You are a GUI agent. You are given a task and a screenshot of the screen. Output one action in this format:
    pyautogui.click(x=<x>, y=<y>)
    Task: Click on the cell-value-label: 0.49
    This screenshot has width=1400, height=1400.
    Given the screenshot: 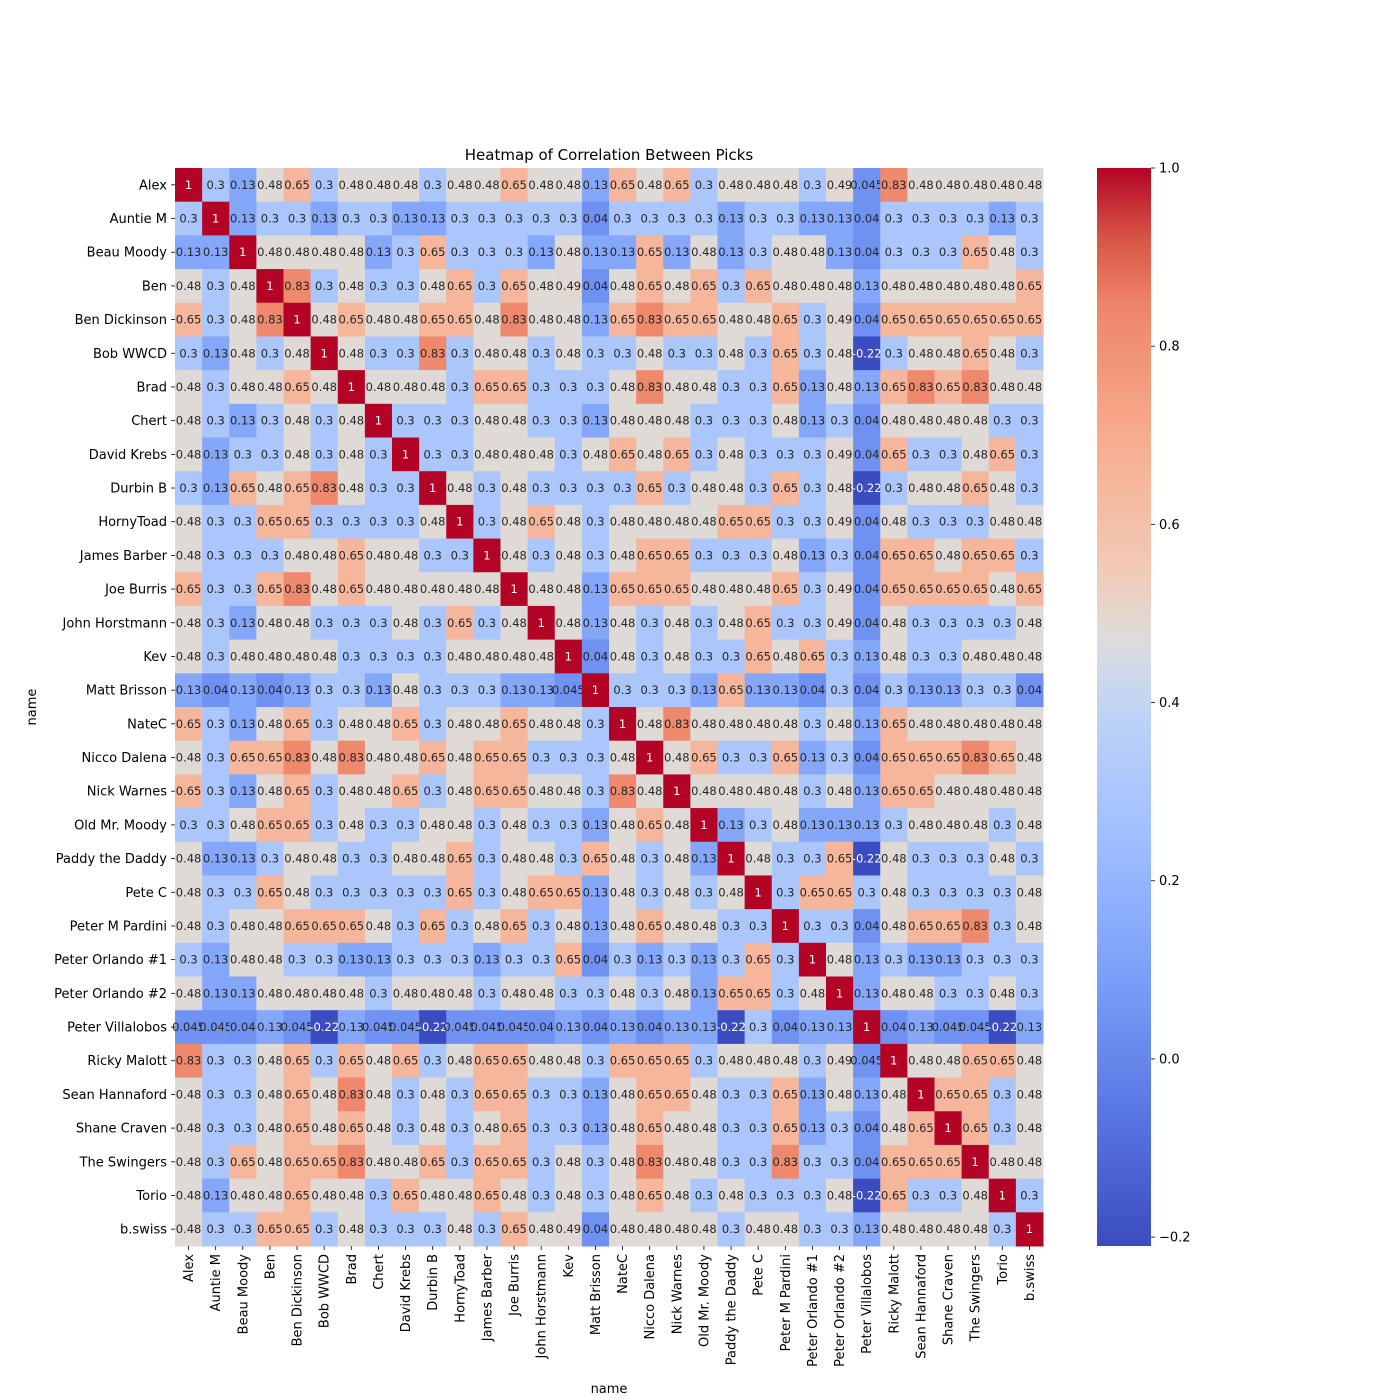 What is the action you would take?
    pyautogui.click(x=840, y=1061)
    